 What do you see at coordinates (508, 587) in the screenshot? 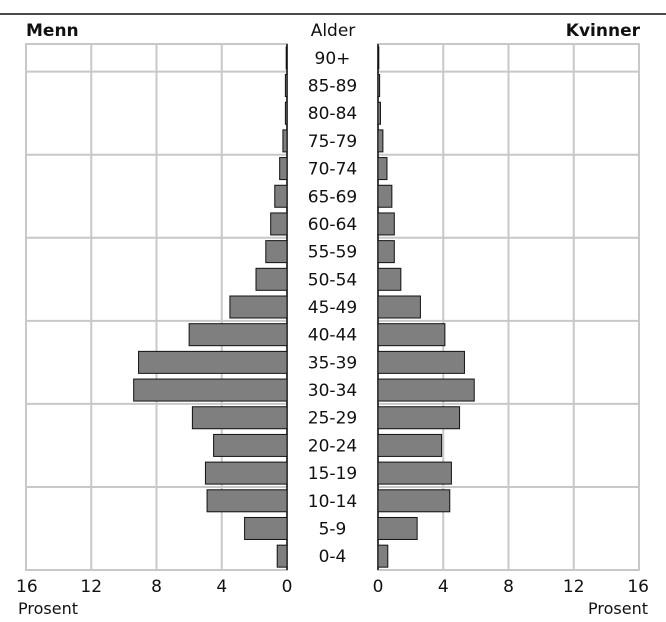
I see `right-tick-8: 8` at bounding box center [508, 587].